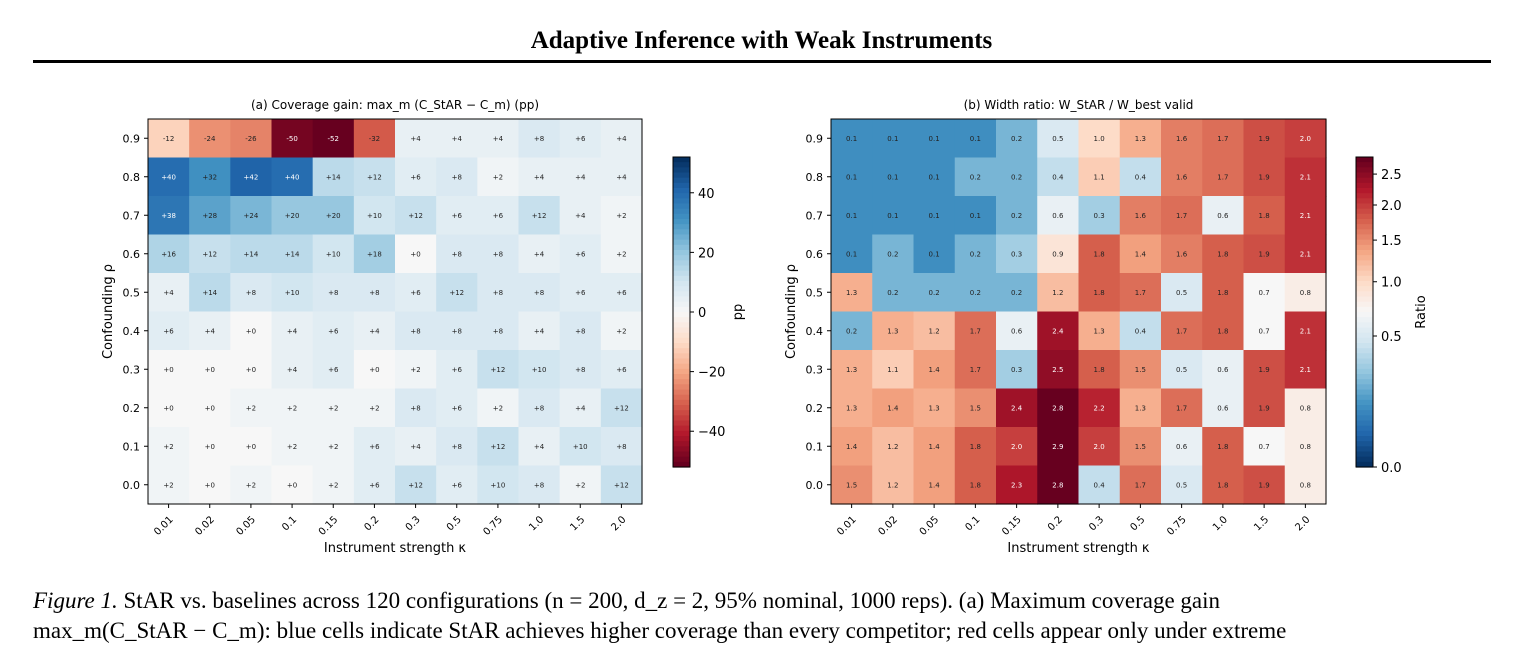  What do you see at coordinates (329, 526) in the screenshot?
I see `x-tick-label: 0.15` at bounding box center [329, 526].